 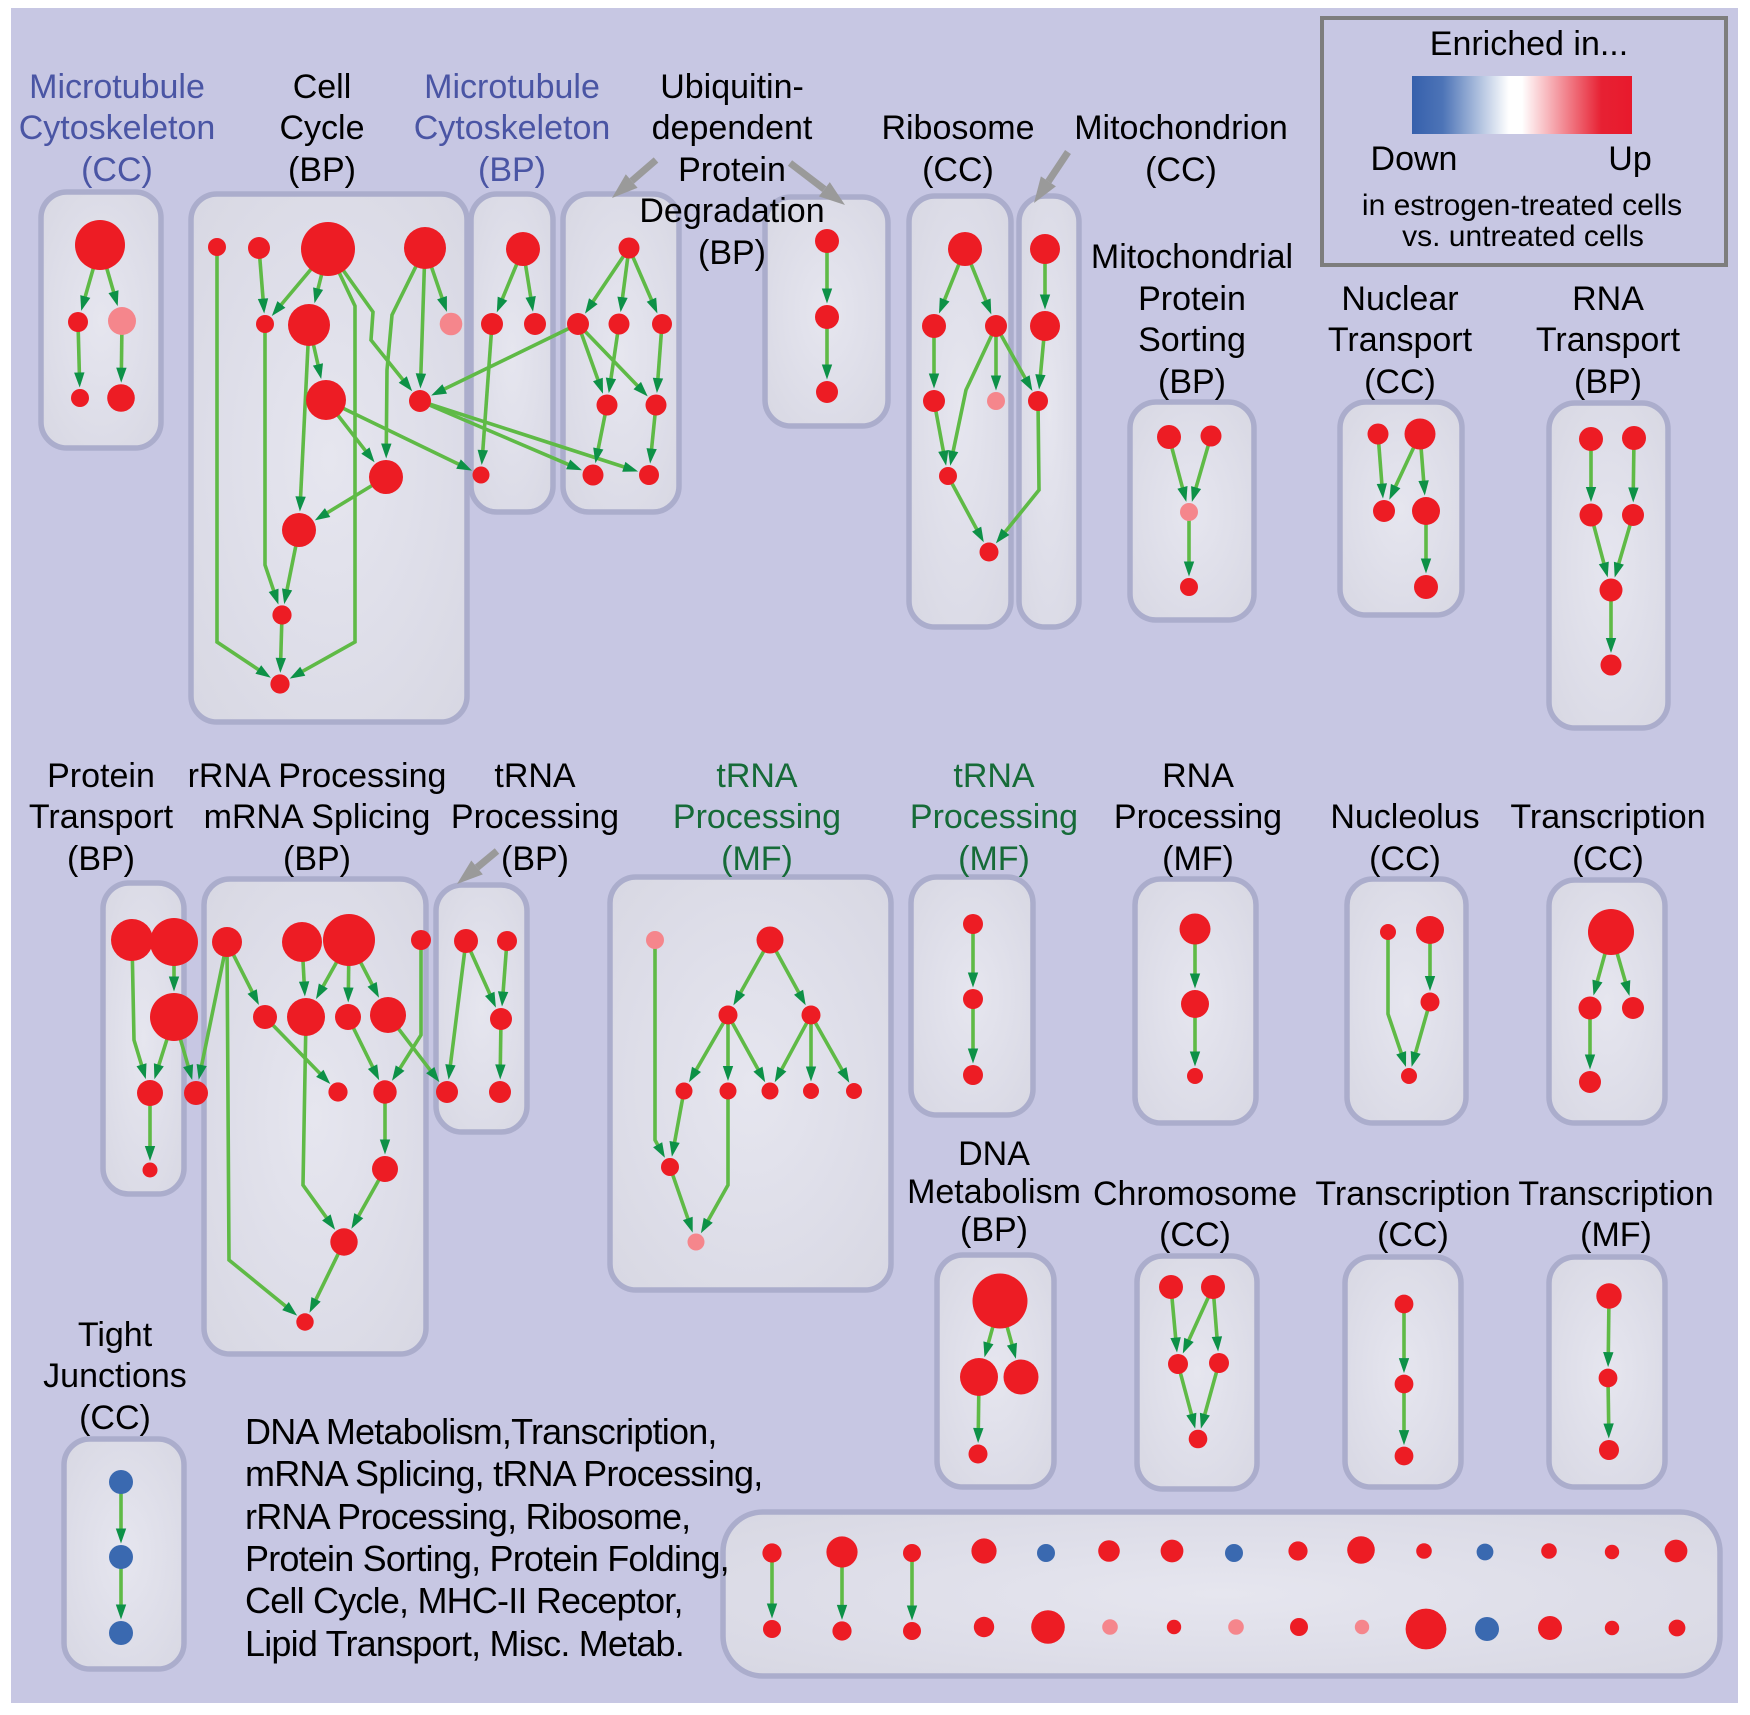 I want to click on svg-text: Lipid Transport, Misc. Metab., so click(x=464, y=1643).